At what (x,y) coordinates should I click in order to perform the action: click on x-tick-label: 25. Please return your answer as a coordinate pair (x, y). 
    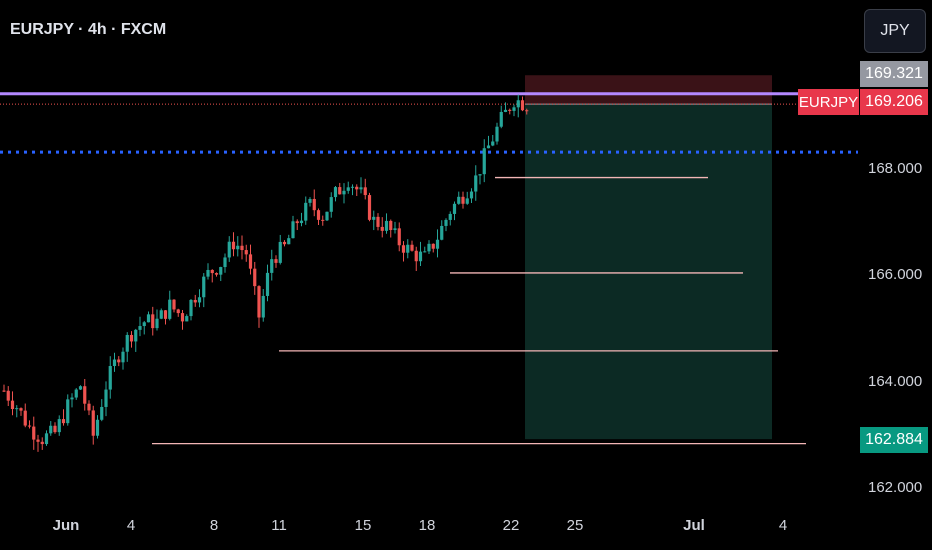
    Looking at the image, I should click on (575, 525).